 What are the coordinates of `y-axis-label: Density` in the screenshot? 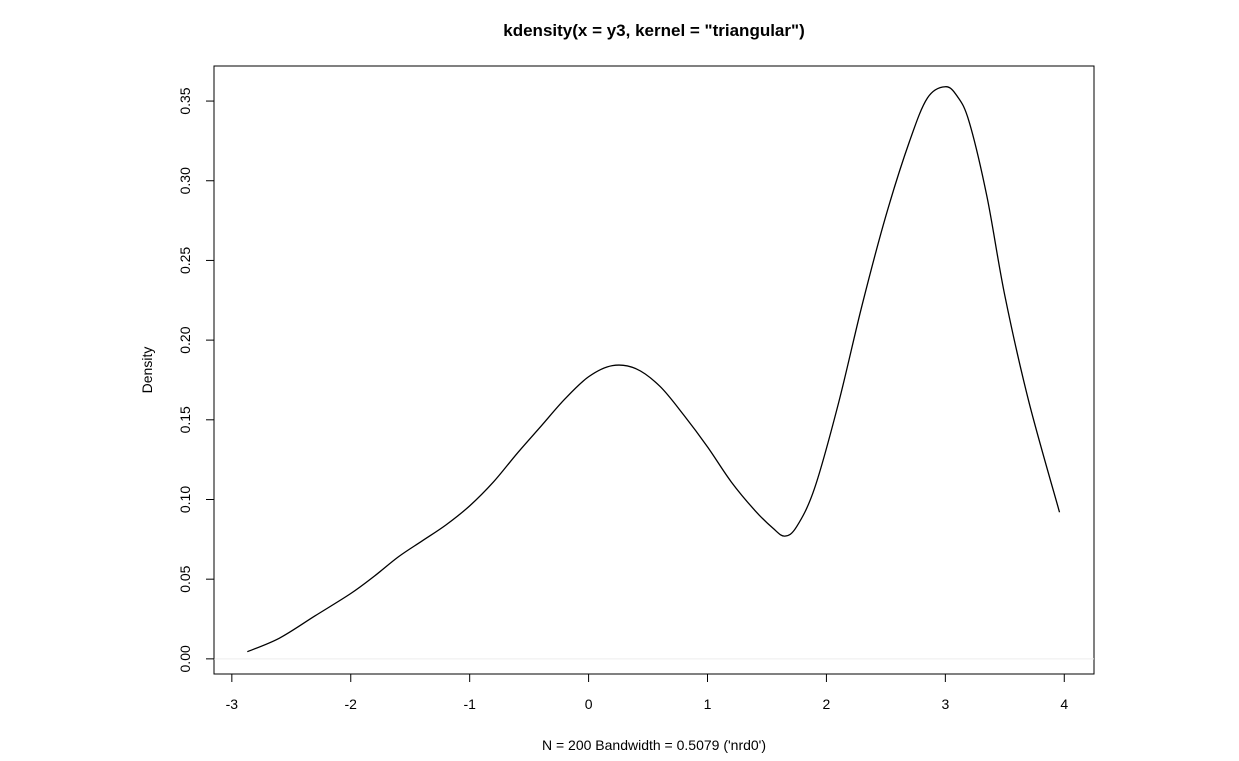 It's located at (147, 370).